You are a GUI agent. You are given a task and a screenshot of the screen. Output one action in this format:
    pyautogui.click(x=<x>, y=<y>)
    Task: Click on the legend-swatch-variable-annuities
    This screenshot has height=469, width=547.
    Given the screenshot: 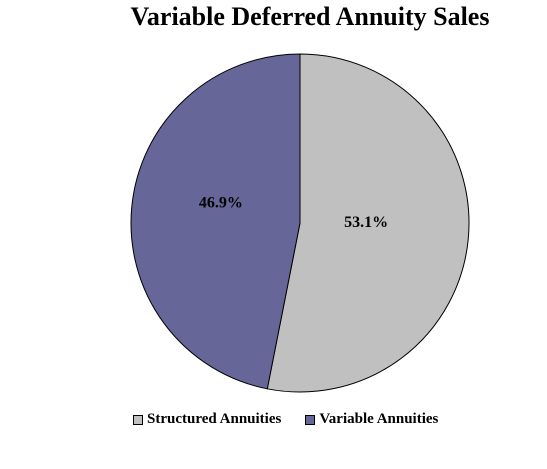 What is the action you would take?
    pyautogui.click(x=310, y=419)
    